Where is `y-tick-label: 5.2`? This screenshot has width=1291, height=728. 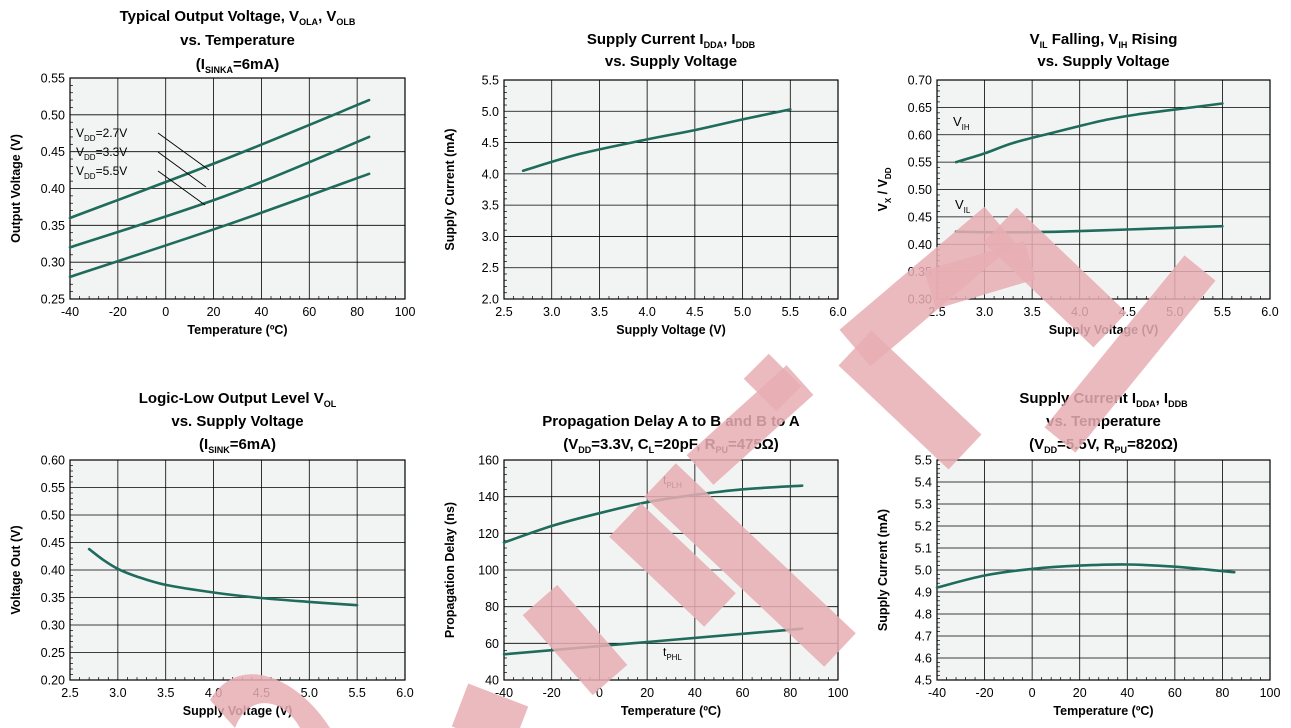
y-tick-label: 5.2 is located at coordinates (923, 527).